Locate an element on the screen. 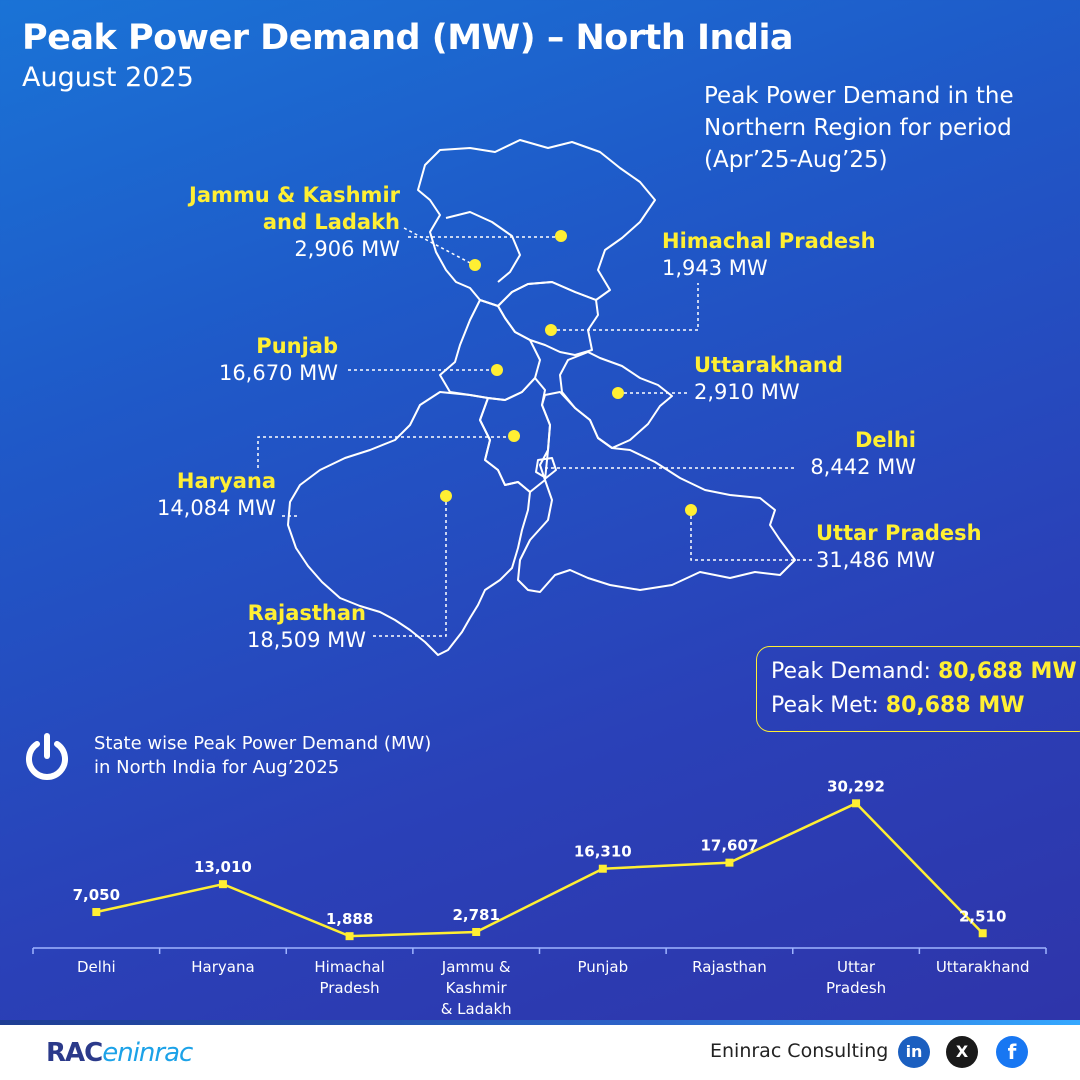  map-label-delhi: Delhi 8,442 MW is located at coordinates (838, 454).